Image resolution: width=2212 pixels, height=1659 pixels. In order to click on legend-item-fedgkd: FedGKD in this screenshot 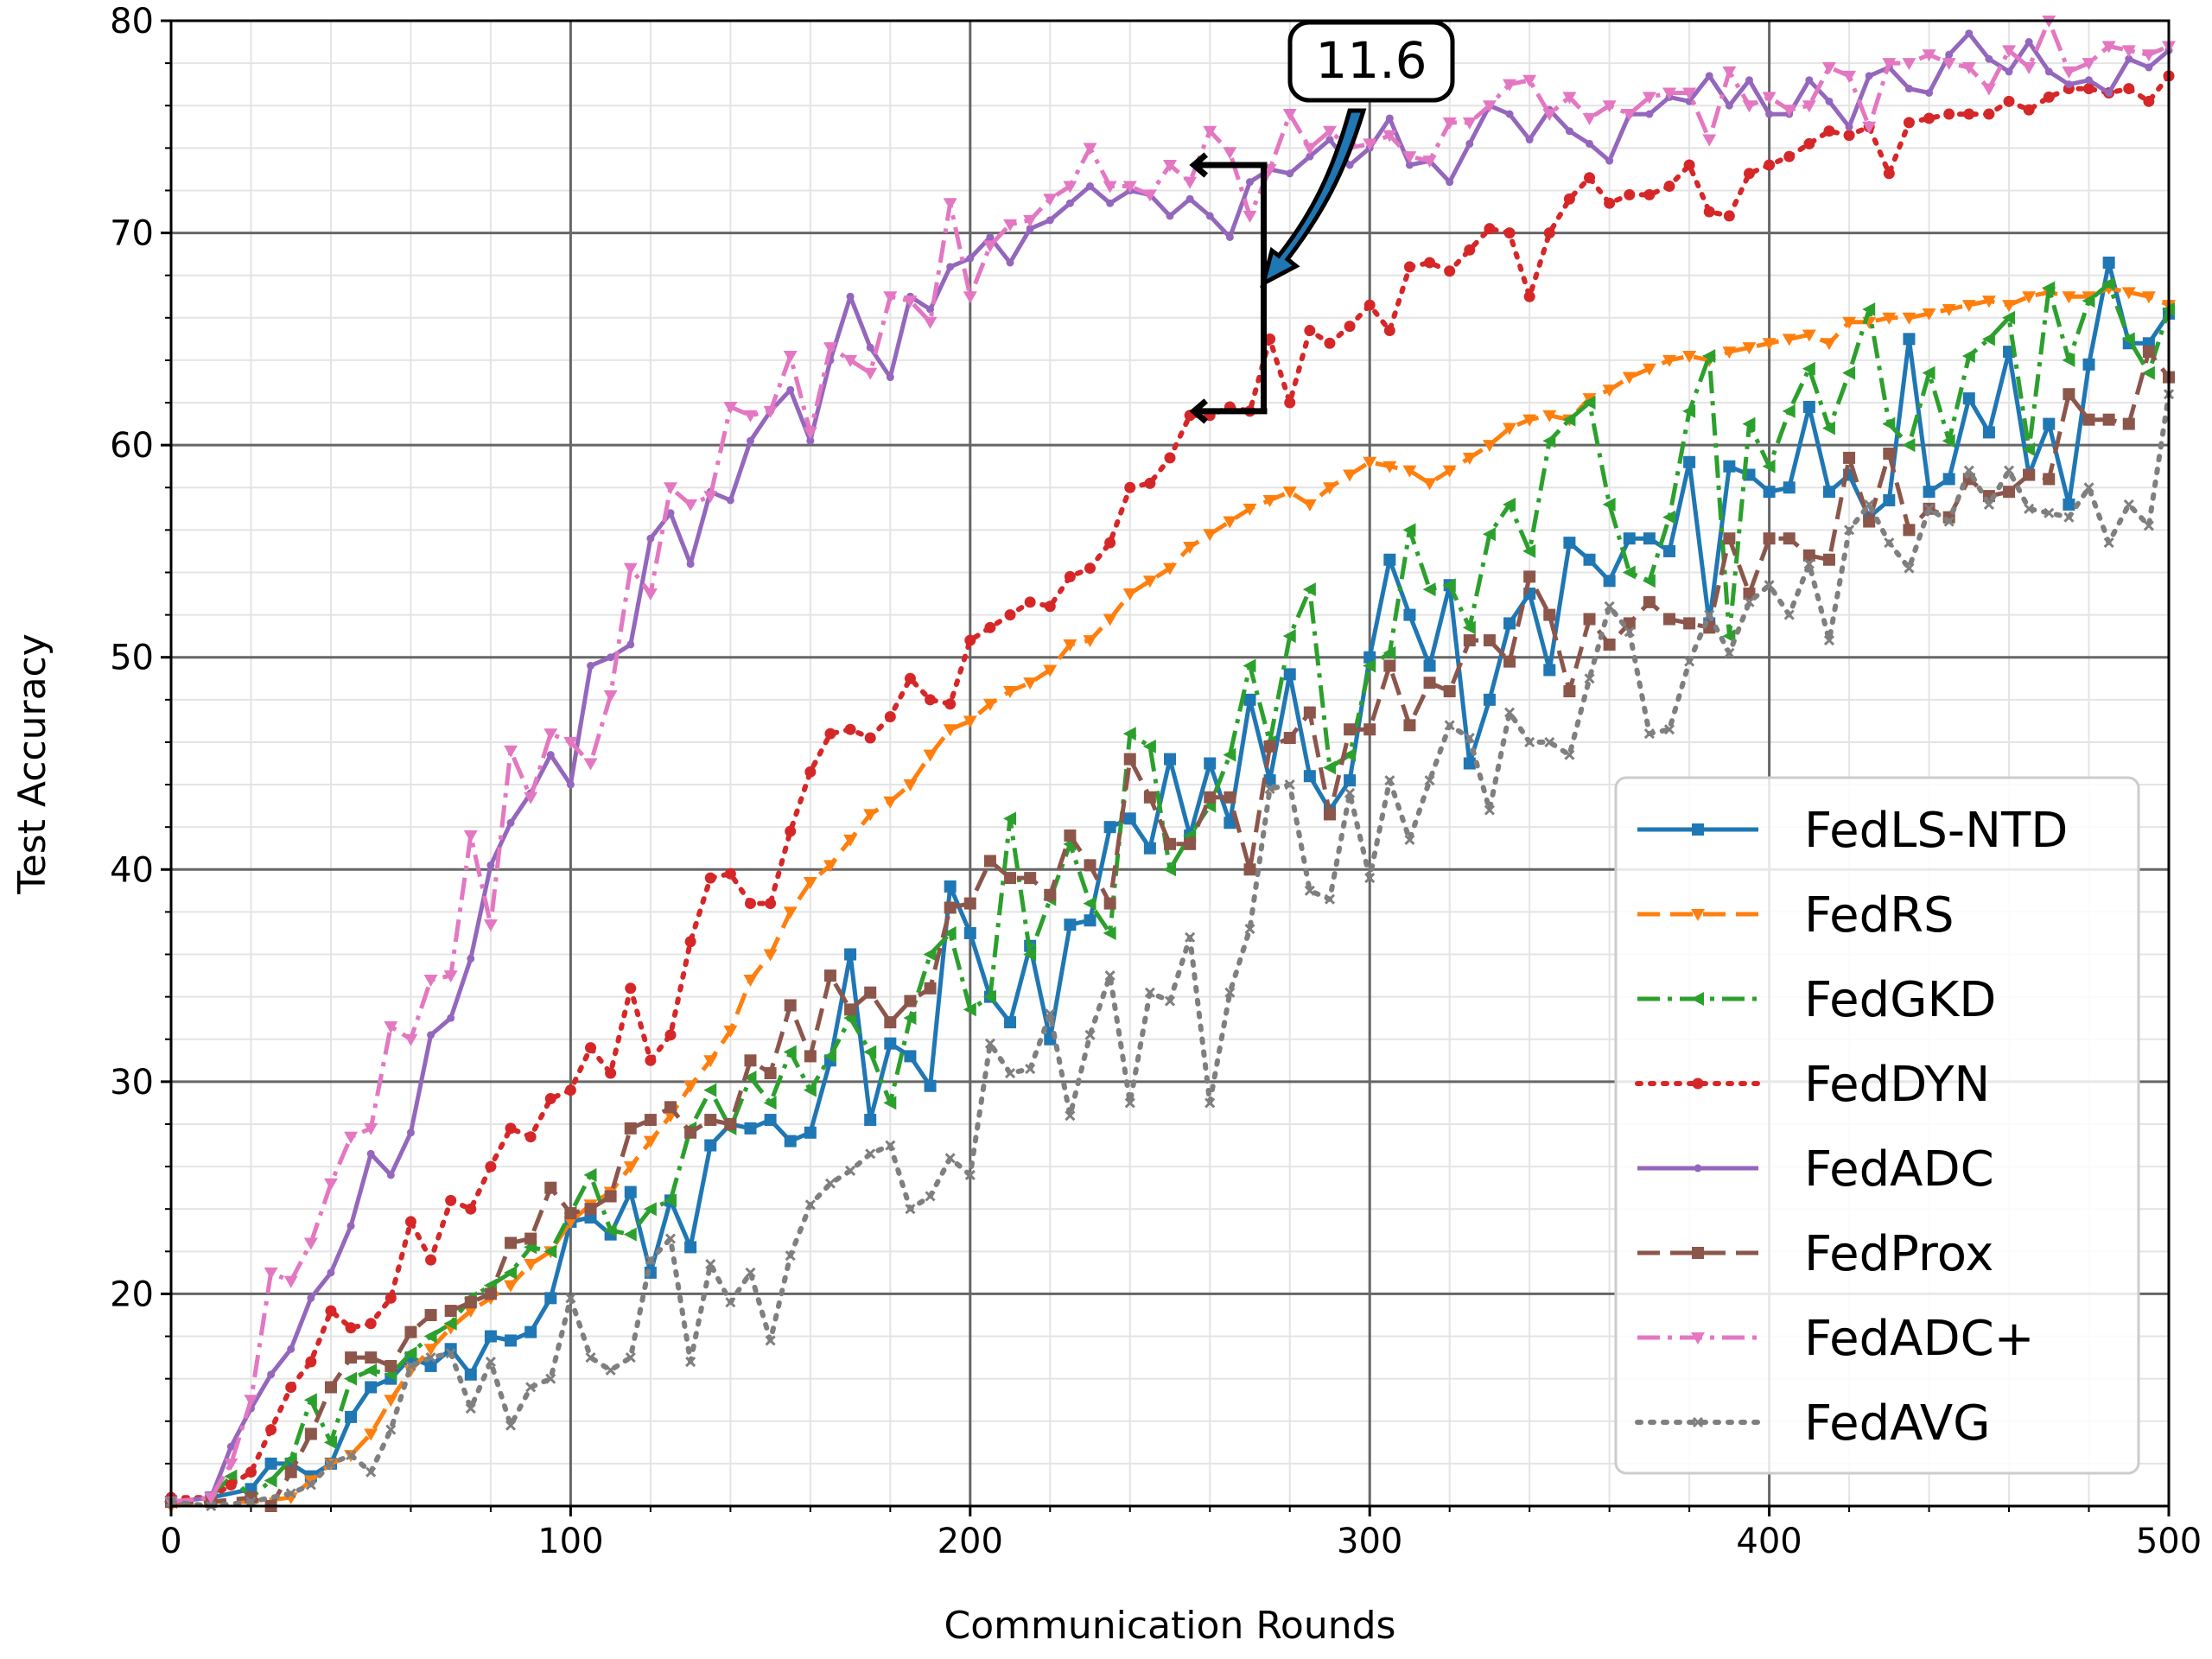, I will do `click(1816, 1000)`.